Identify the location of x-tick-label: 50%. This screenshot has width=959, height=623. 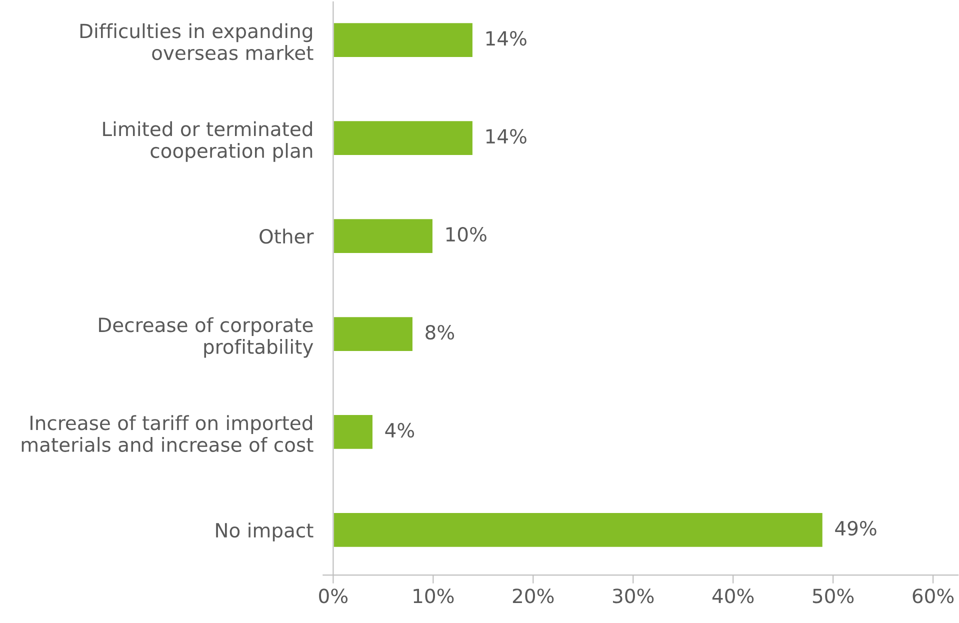
(833, 596).